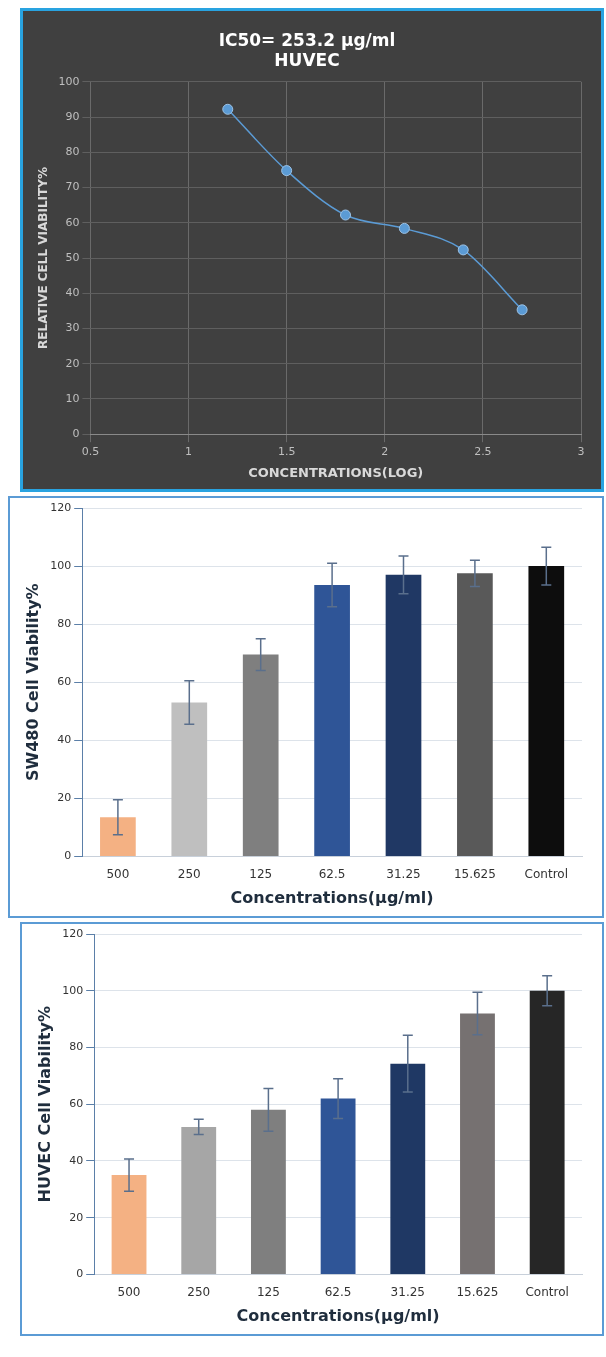  I want to click on x-tick-label: 1, so click(189, 451).